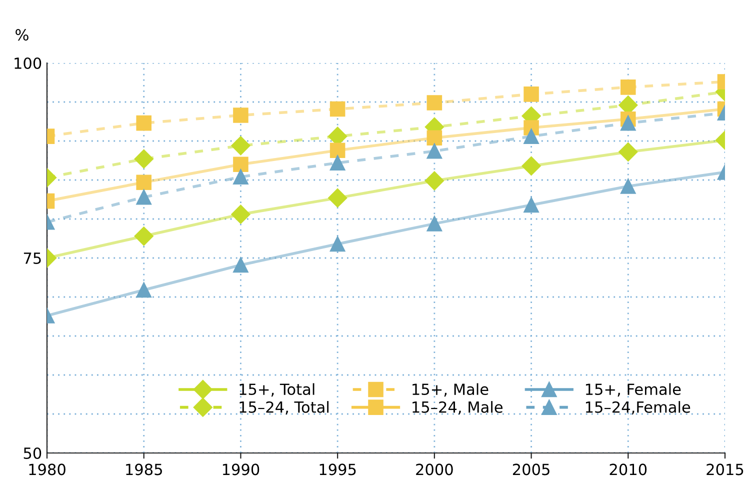 This screenshot has height=477, width=744. What do you see at coordinates (638, 407) in the screenshot?
I see `legend-label: 15–24,Female` at bounding box center [638, 407].